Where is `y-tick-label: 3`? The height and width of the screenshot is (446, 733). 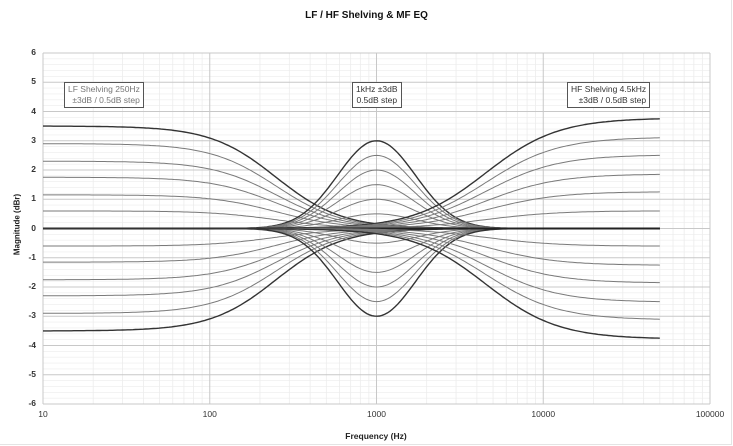
y-tick-label: 3 is located at coordinates (33, 139).